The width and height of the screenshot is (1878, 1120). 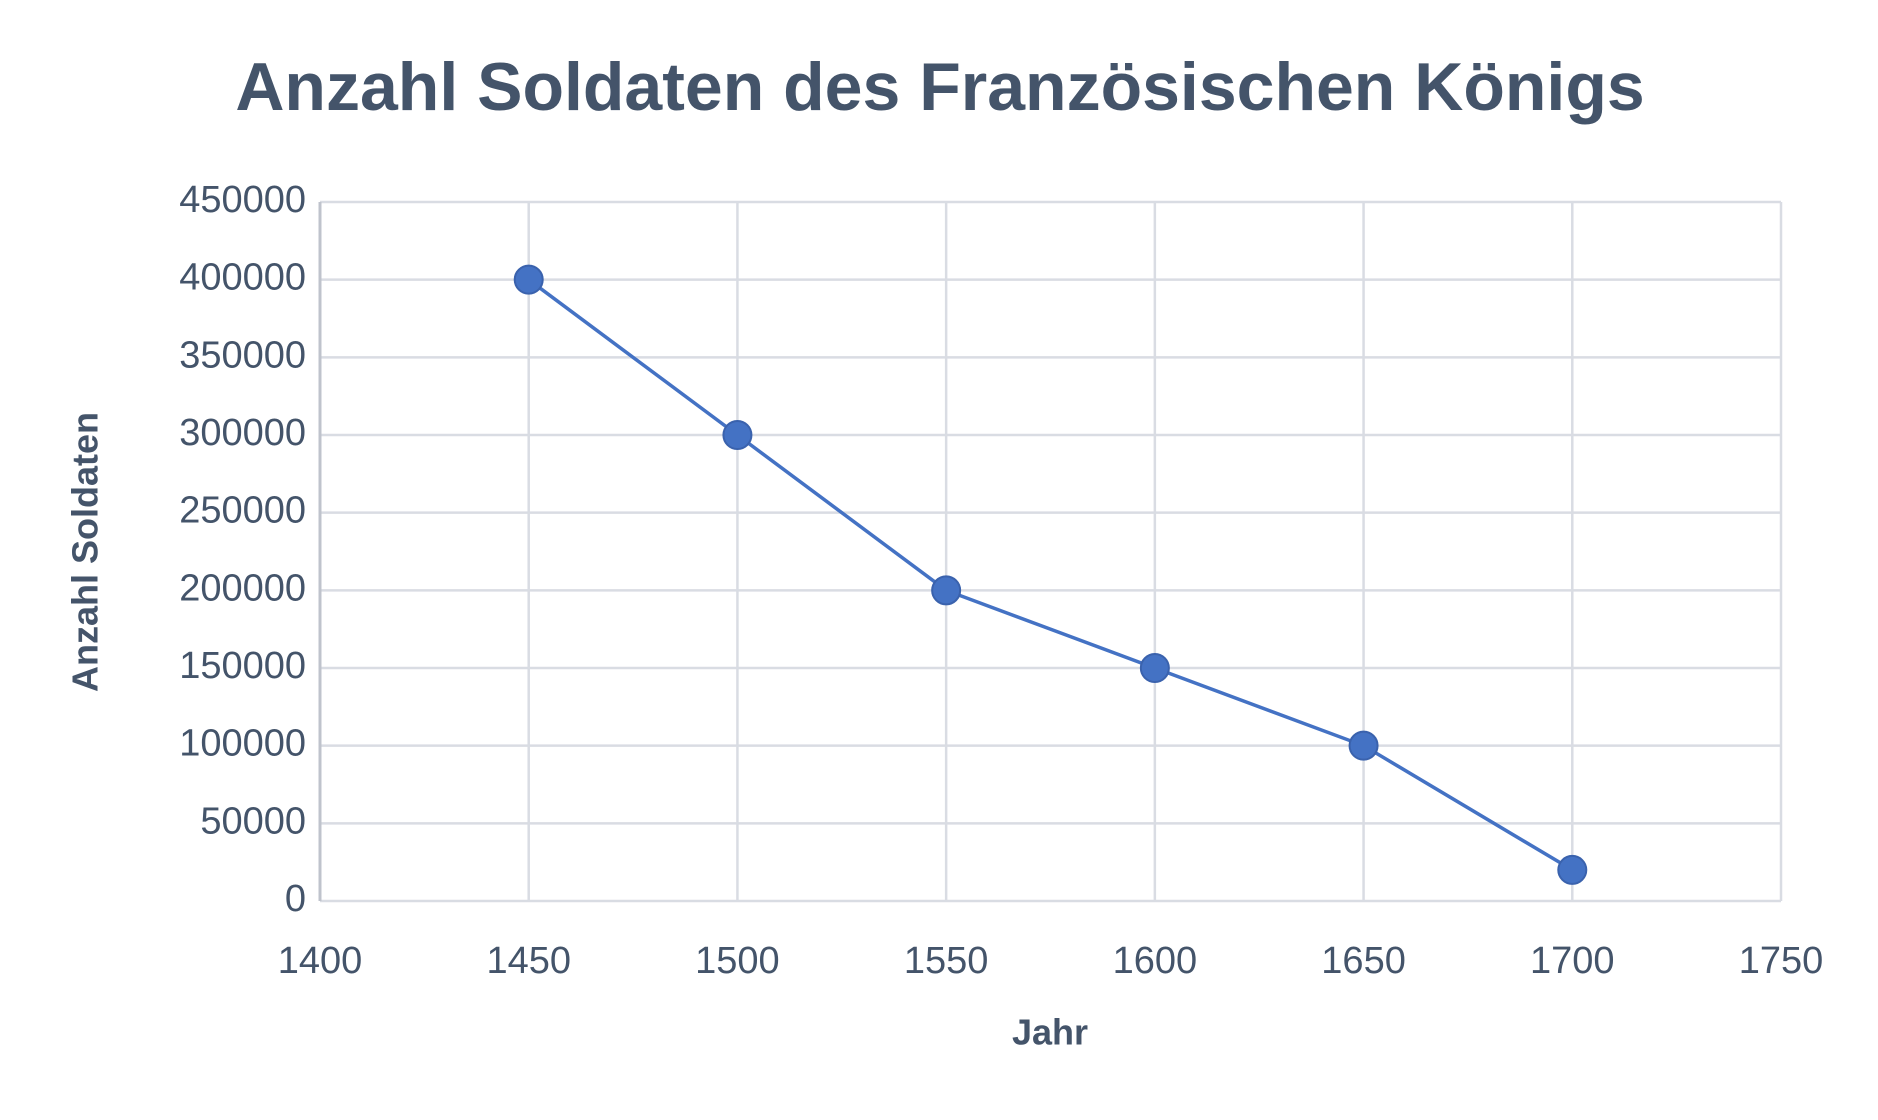 I want to click on y-tick-label: 100000, so click(x=242, y=744).